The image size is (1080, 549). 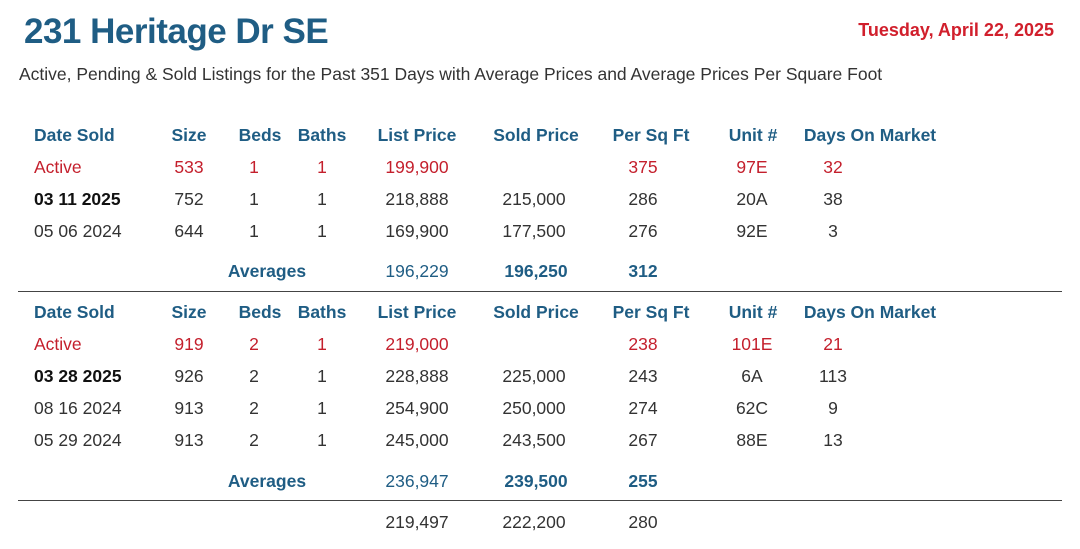 I want to click on cell-per-sq-ft: 286, so click(x=643, y=199).